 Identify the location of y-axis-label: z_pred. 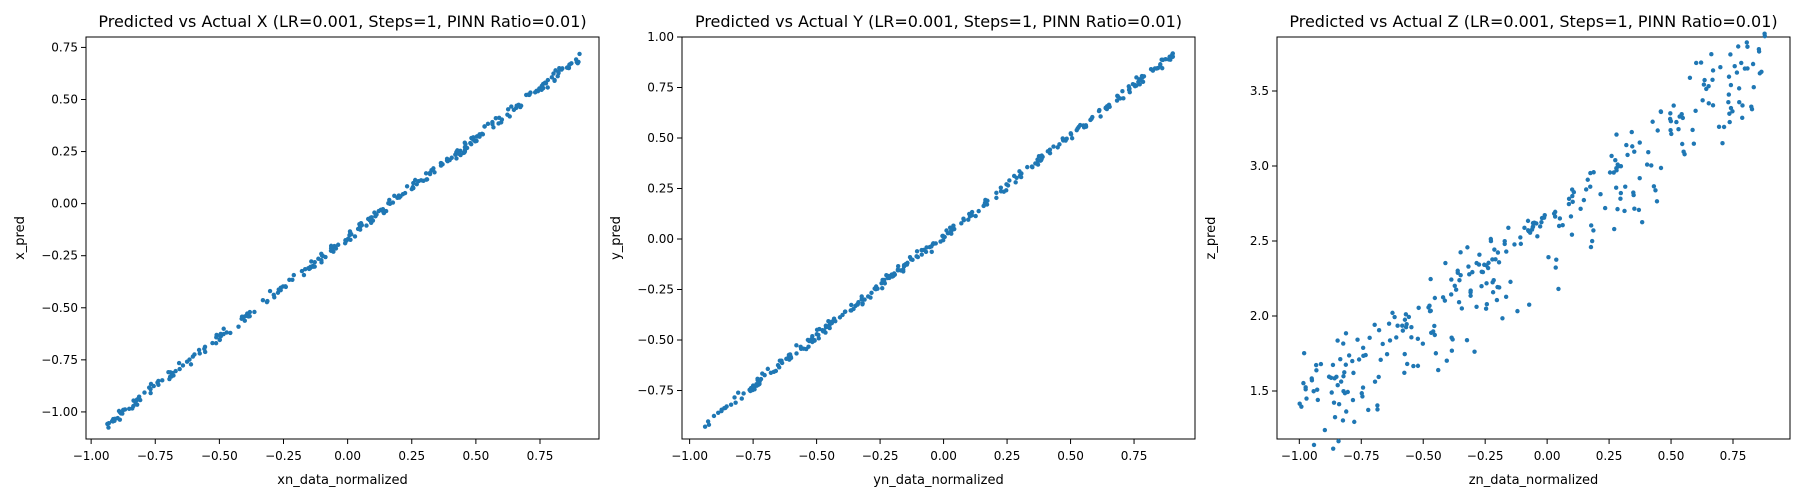
(1211, 238).